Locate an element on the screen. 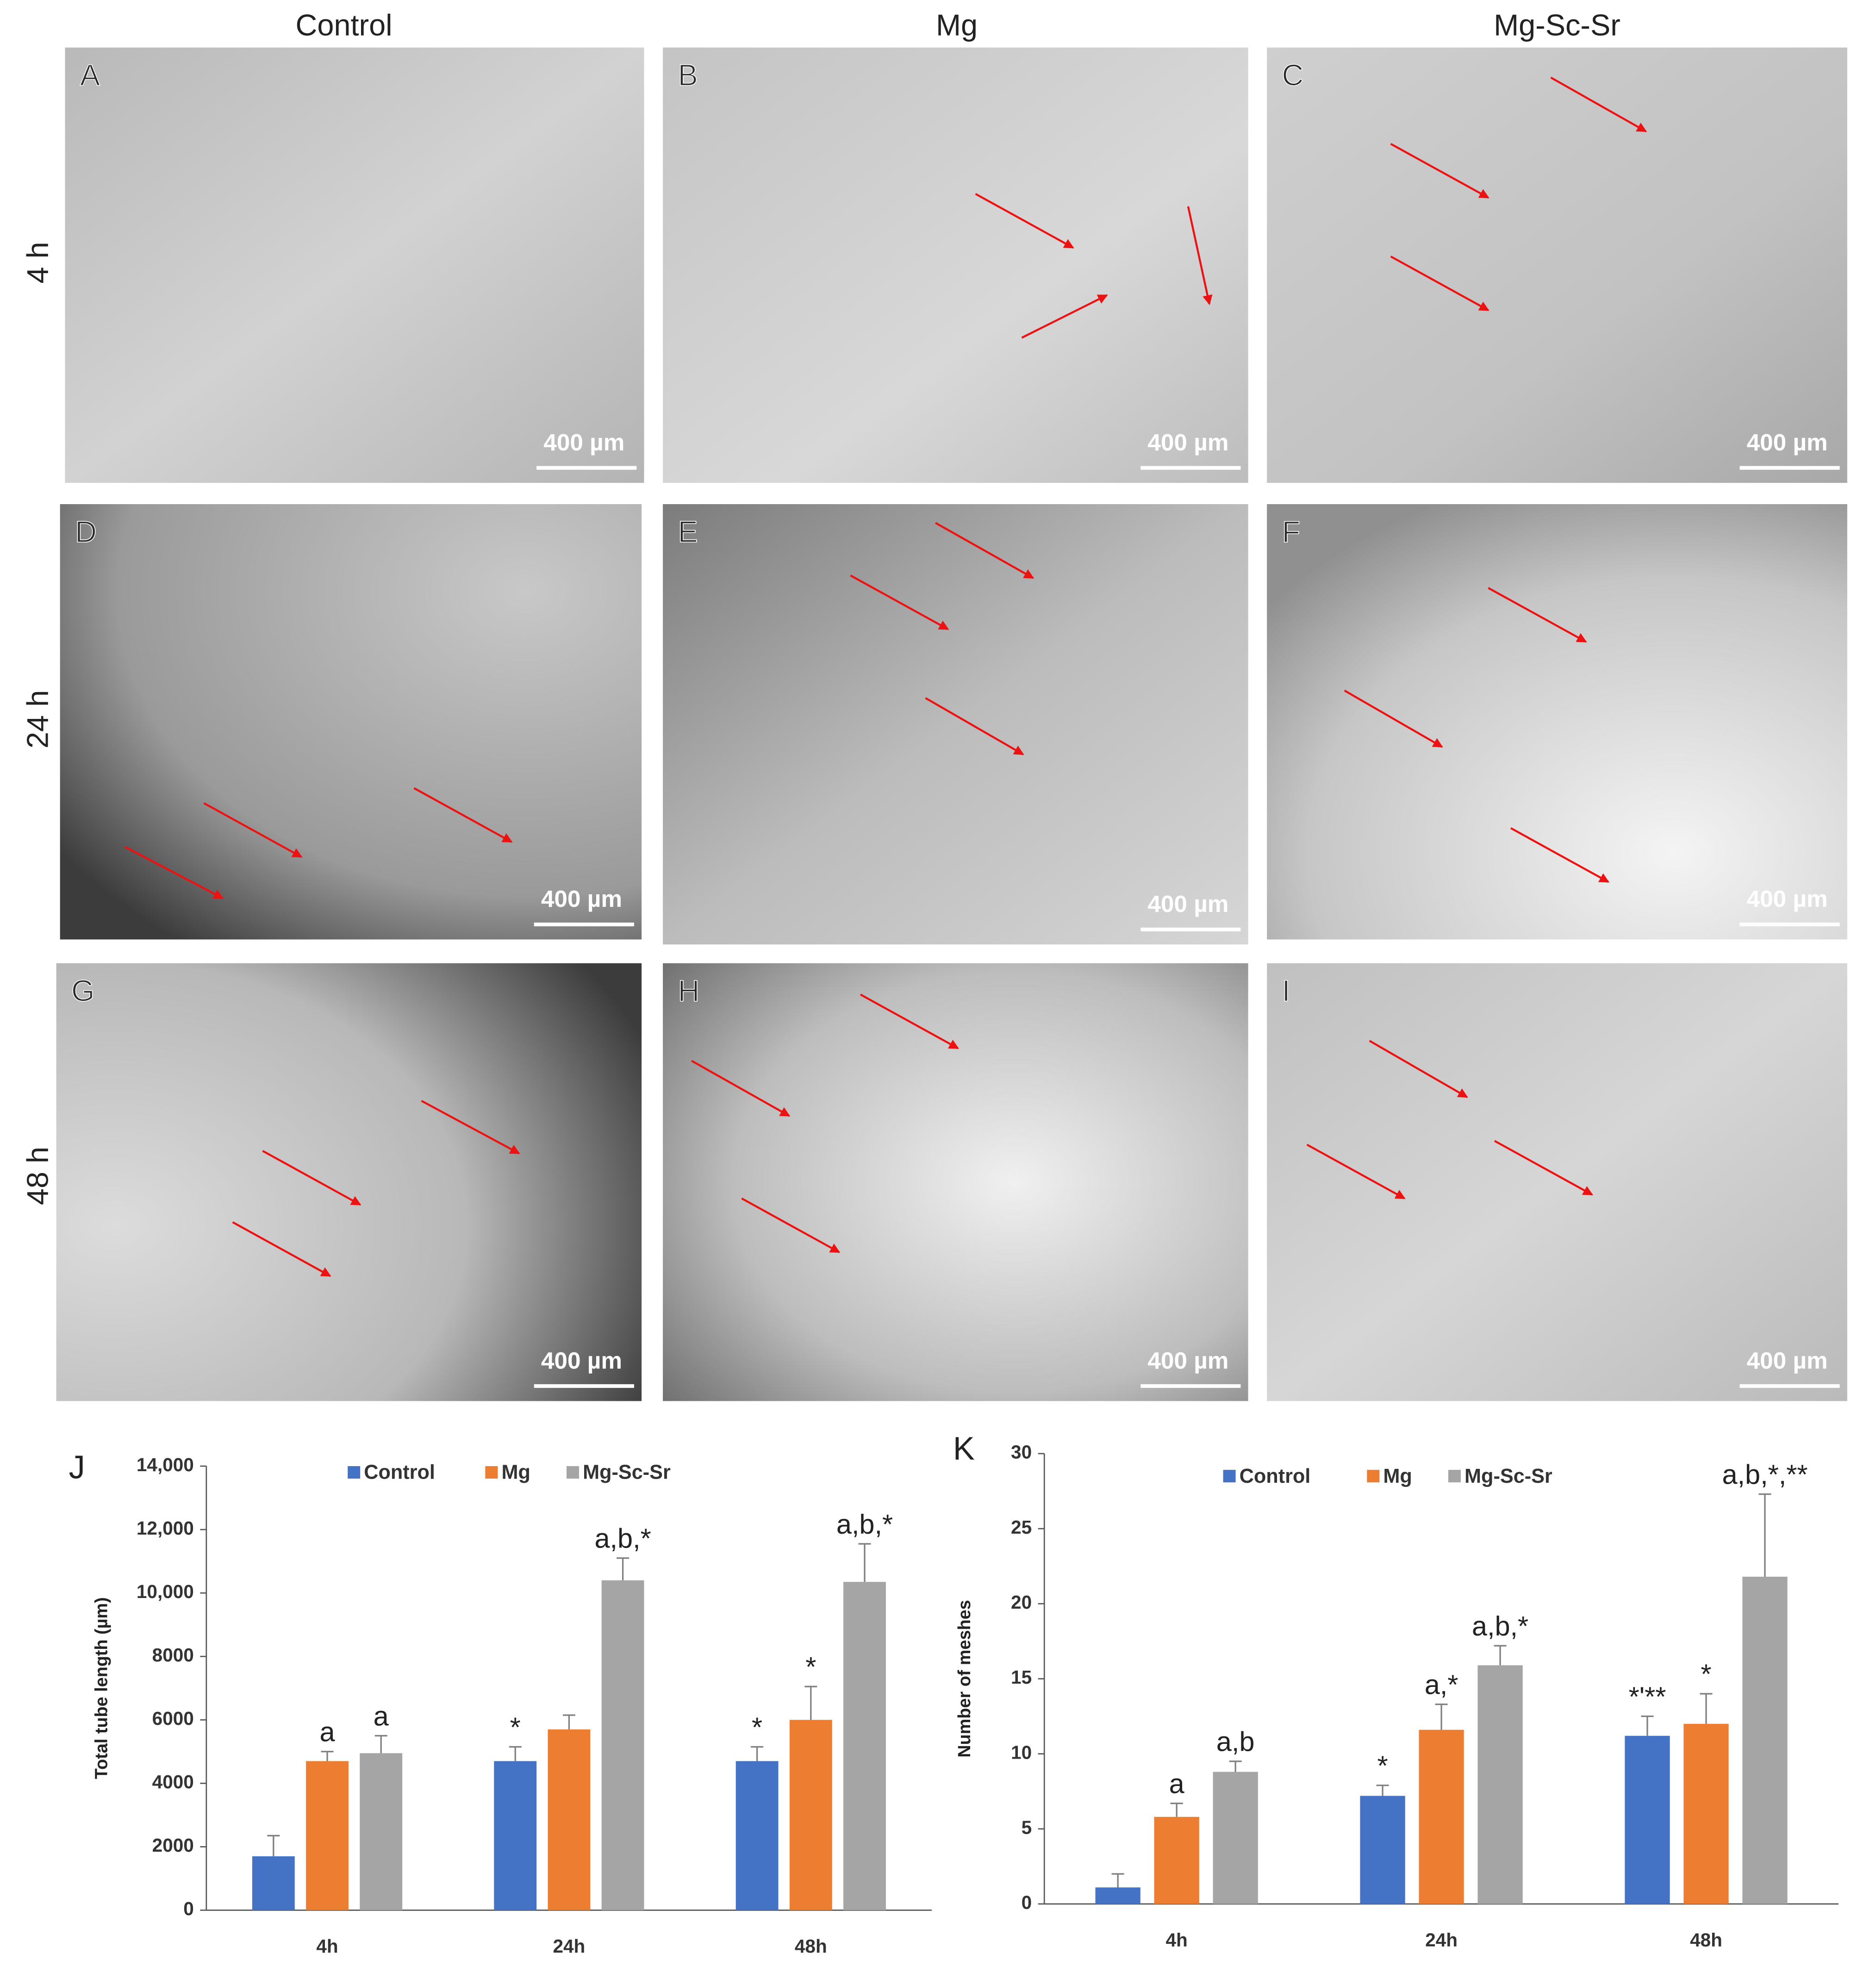  panel-label: J is located at coordinates (77, 1467).